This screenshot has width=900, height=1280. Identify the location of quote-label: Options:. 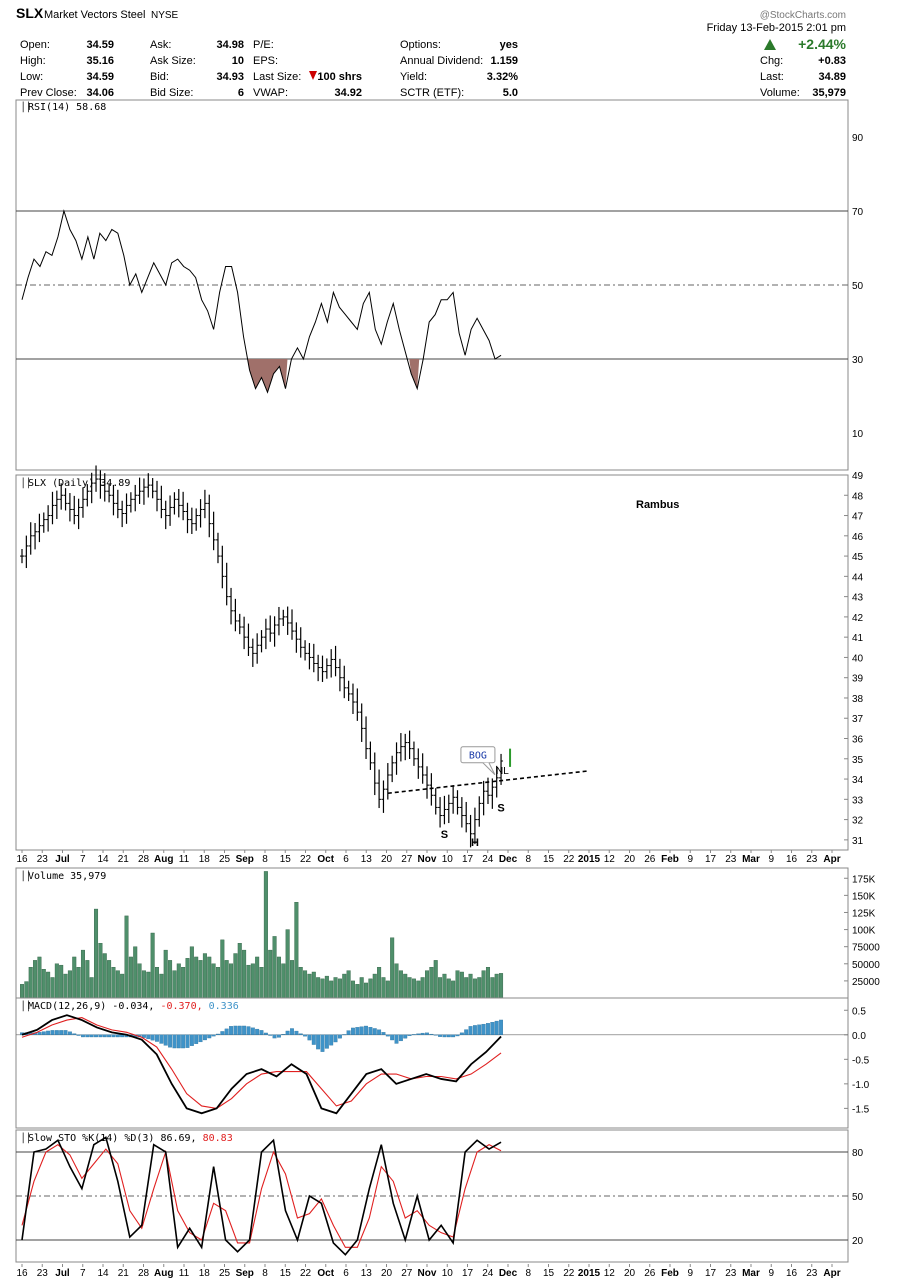
(420, 45).